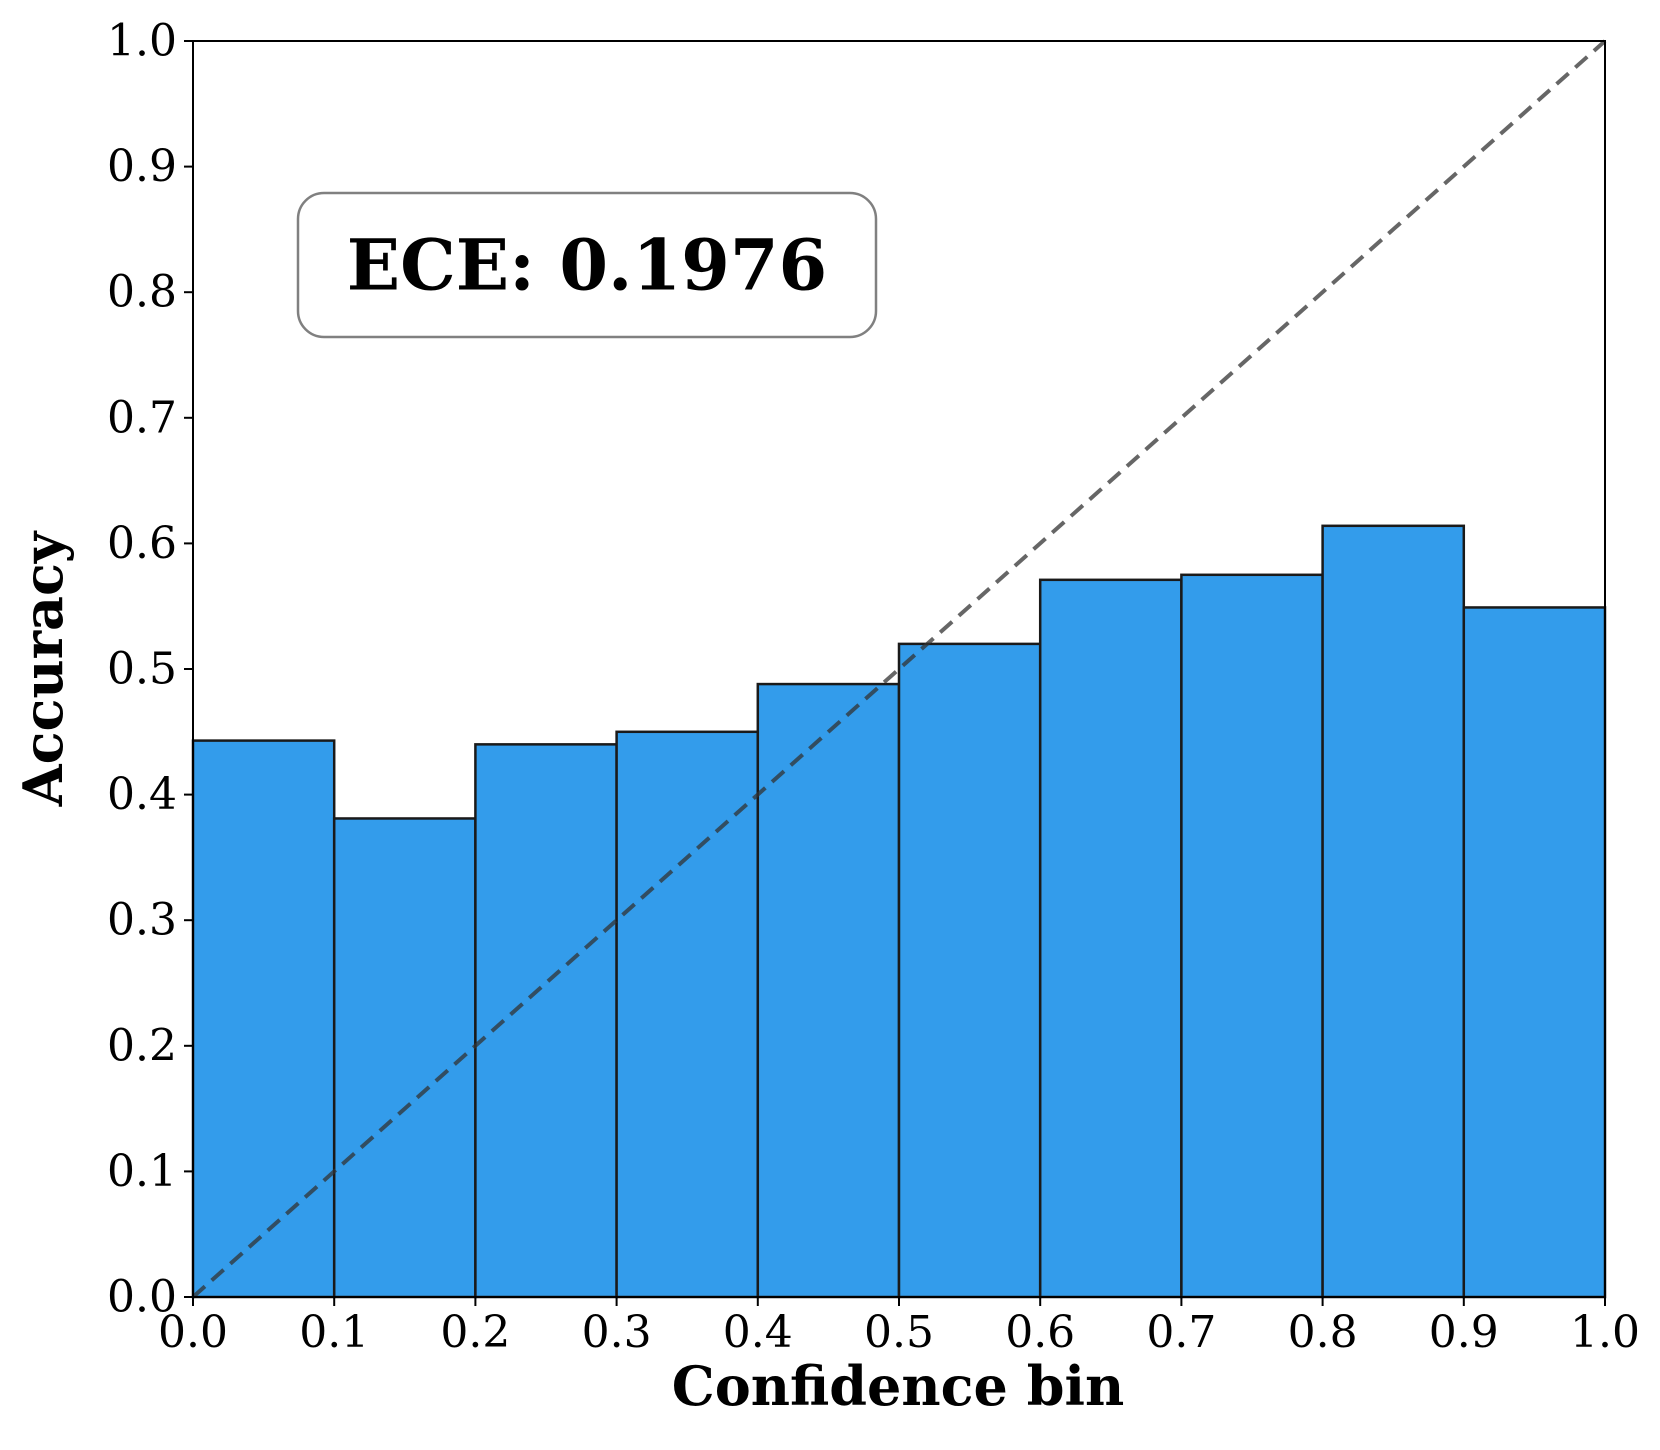 This screenshot has width=1660, height=1450. What do you see at coordinates (617, 1332) in the screenshot?
I see `x-tick-label: 0.3` at bounding box center [617, 1332].